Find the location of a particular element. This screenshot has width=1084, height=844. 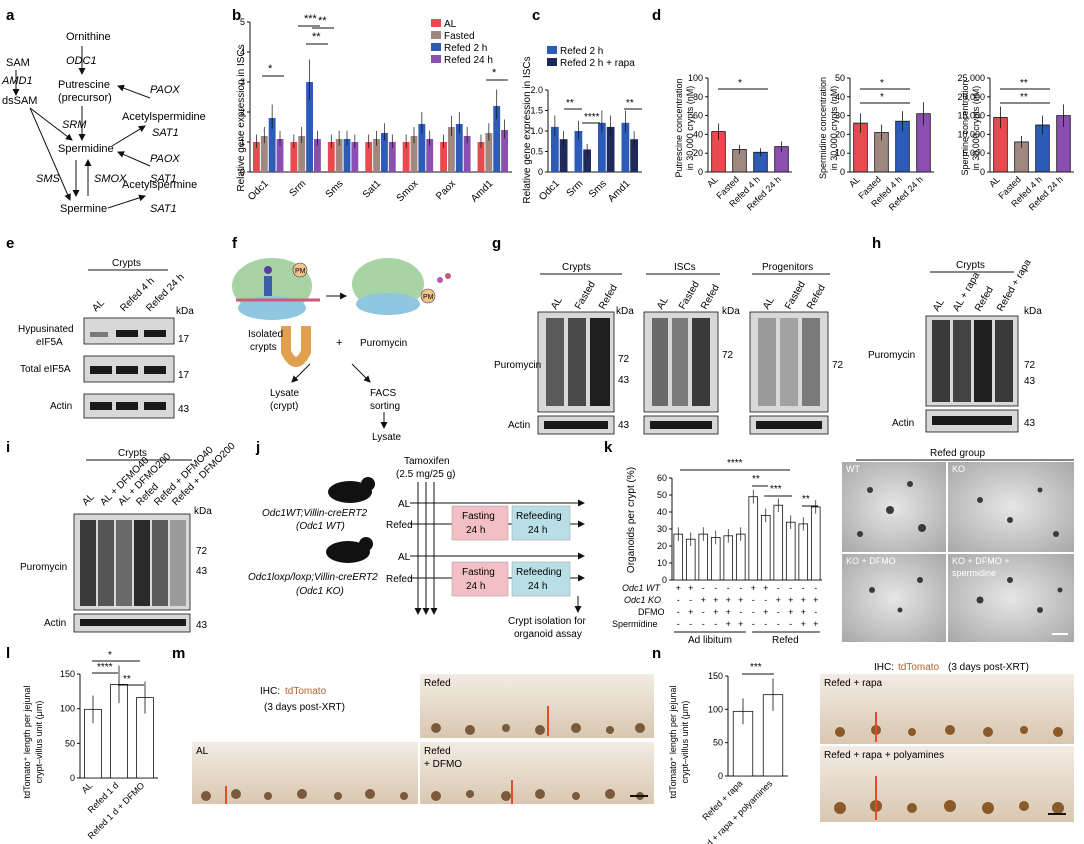

g-row-actin: Actin is located at coordinates (519, 425).